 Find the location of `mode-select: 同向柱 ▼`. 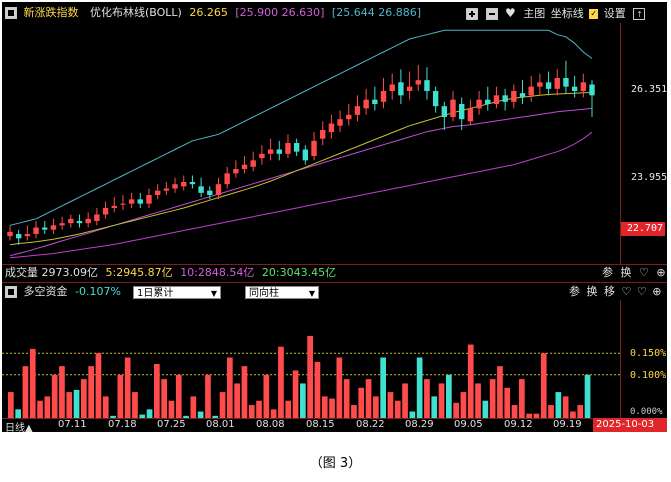

mode-select: 同向柱 ▼ is located at coordinates (282, 292).